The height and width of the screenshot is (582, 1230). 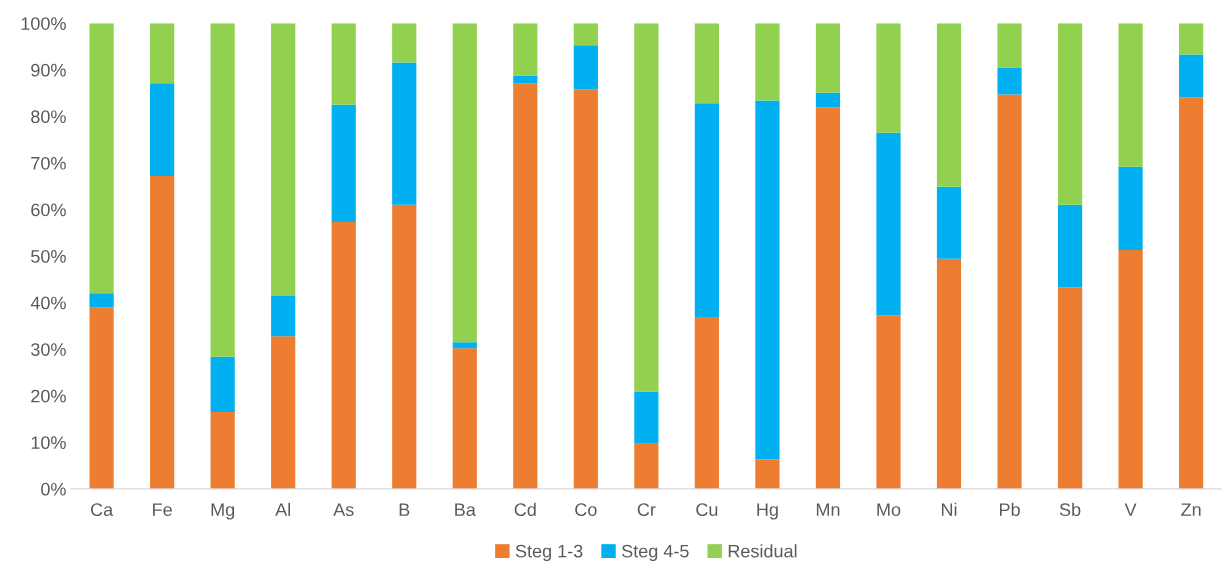 I want to click on x-tick-label: Zn, so click(x=1191, y=509).